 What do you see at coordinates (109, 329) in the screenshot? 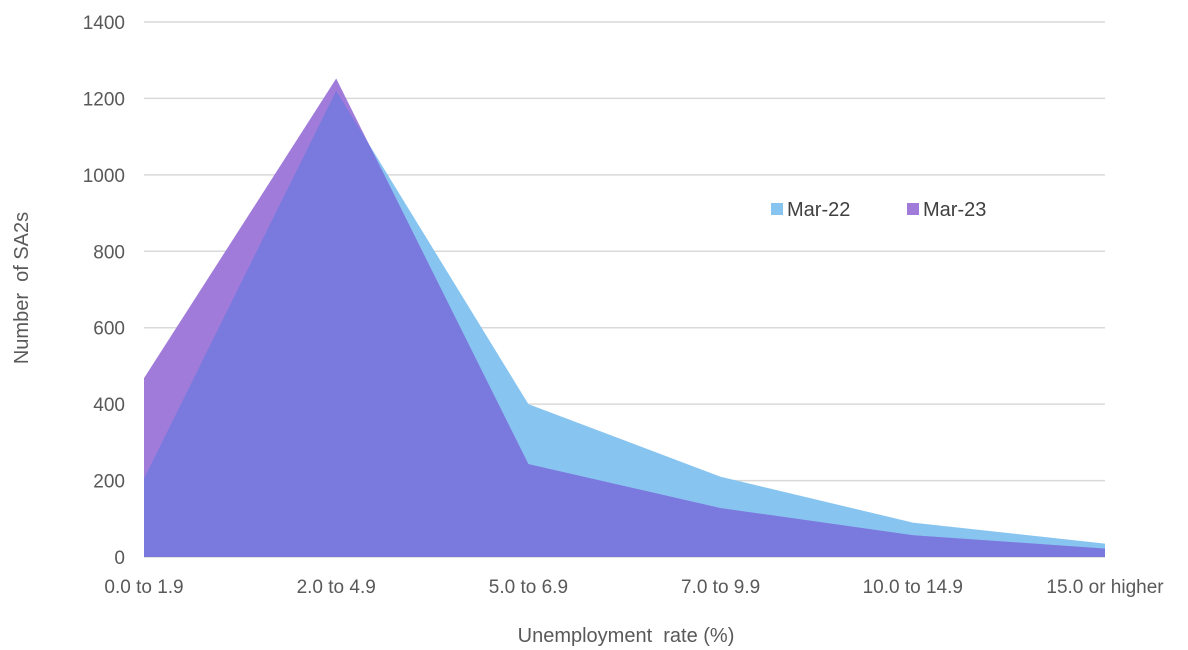
I see `y-tick-label: 600` at bounding box center [109, 329].